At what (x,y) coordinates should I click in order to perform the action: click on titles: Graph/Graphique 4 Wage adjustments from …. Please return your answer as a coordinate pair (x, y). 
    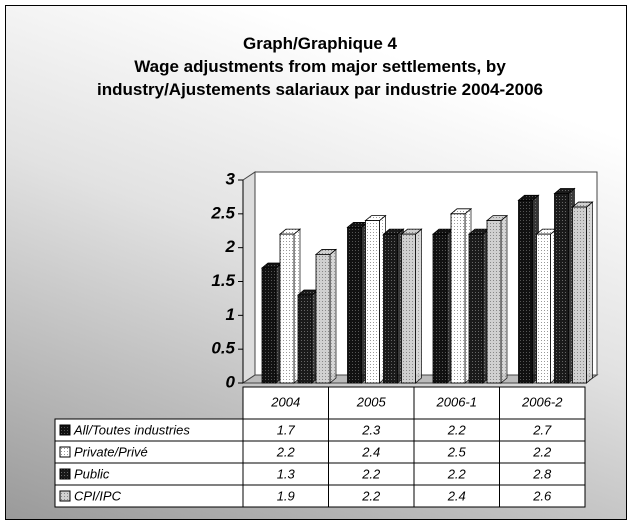
    Looking at the image, I should click on (320, 66).